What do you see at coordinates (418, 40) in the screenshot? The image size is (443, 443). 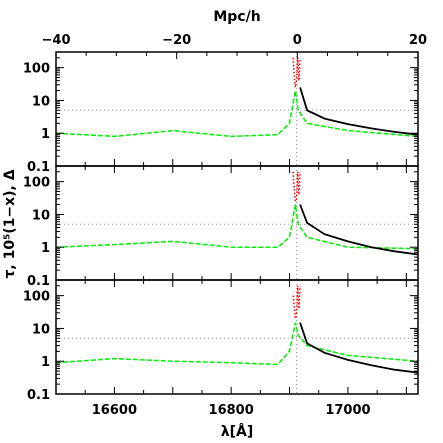 I see `top-tick-label: 20` at bounding box center [418, 40].